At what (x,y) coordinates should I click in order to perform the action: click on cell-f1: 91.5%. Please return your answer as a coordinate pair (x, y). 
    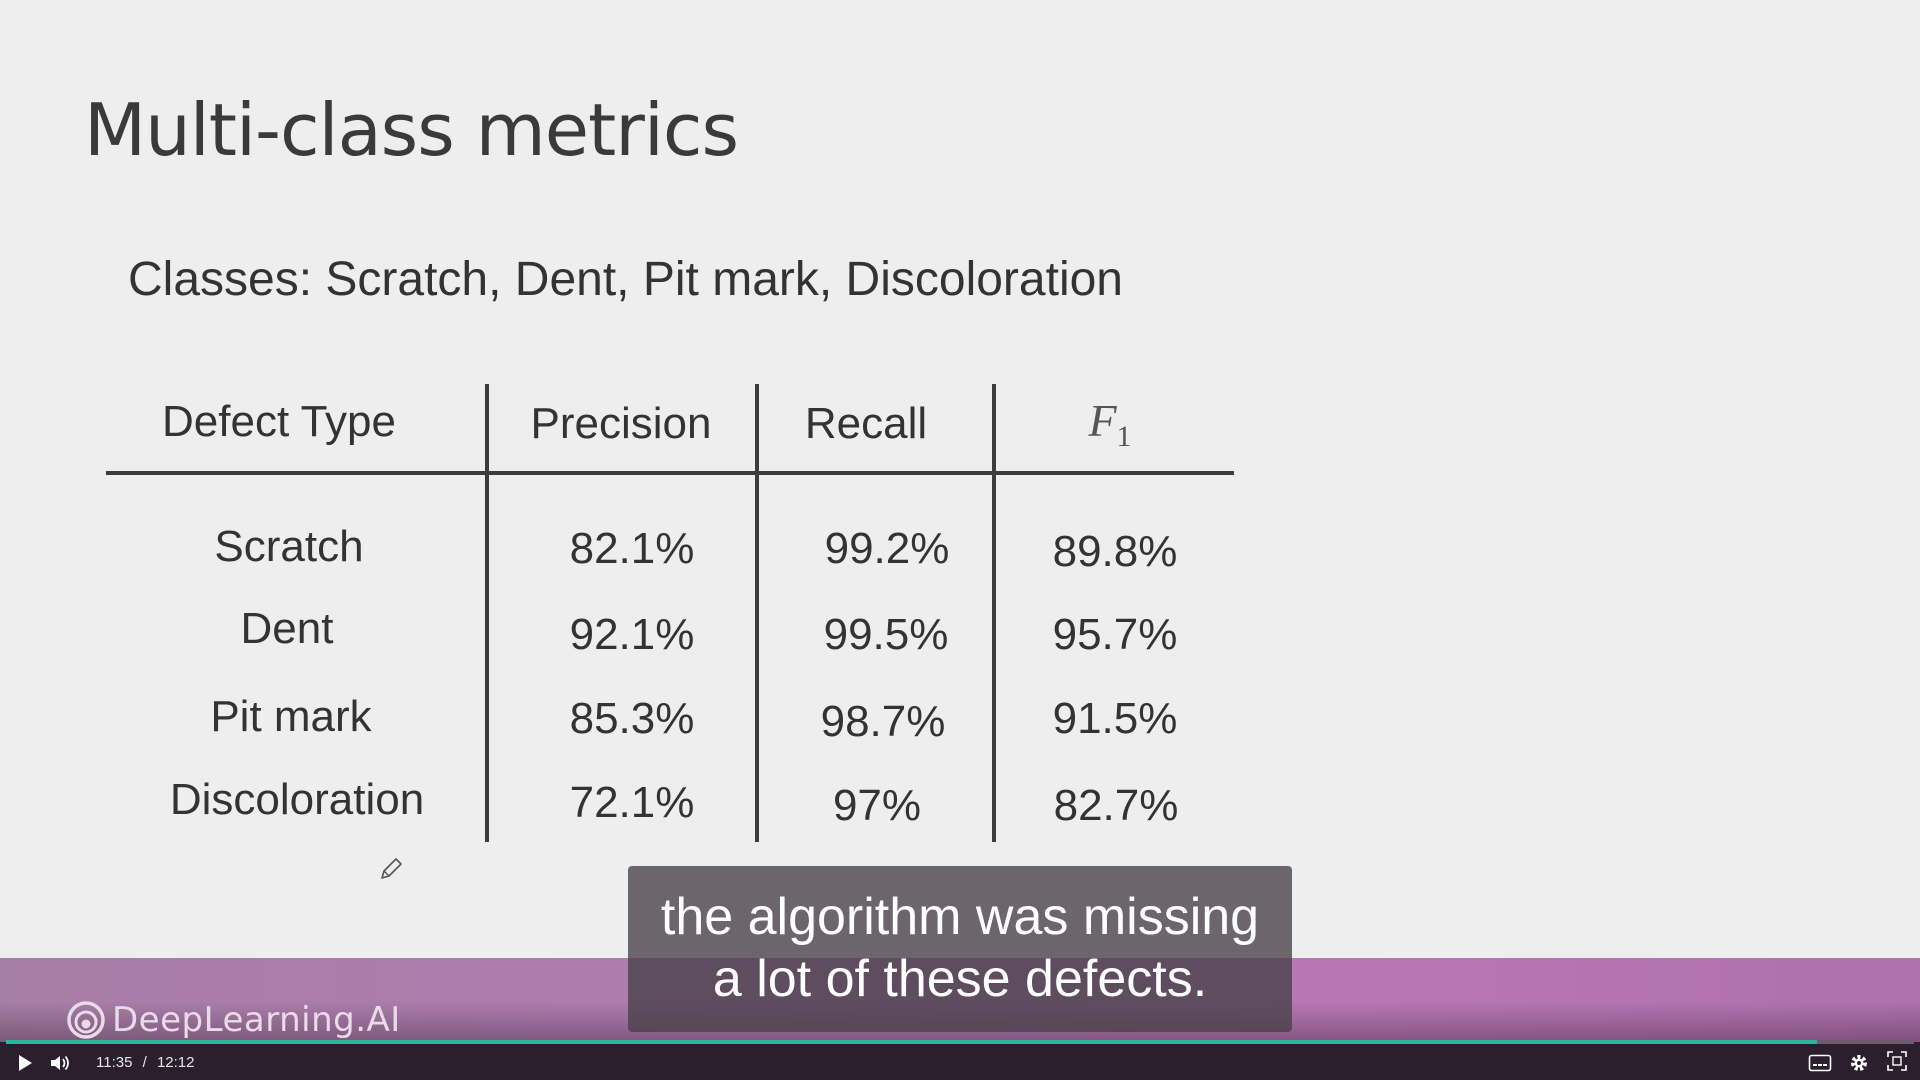
    Looking at the image, I should click on (1115, 718).